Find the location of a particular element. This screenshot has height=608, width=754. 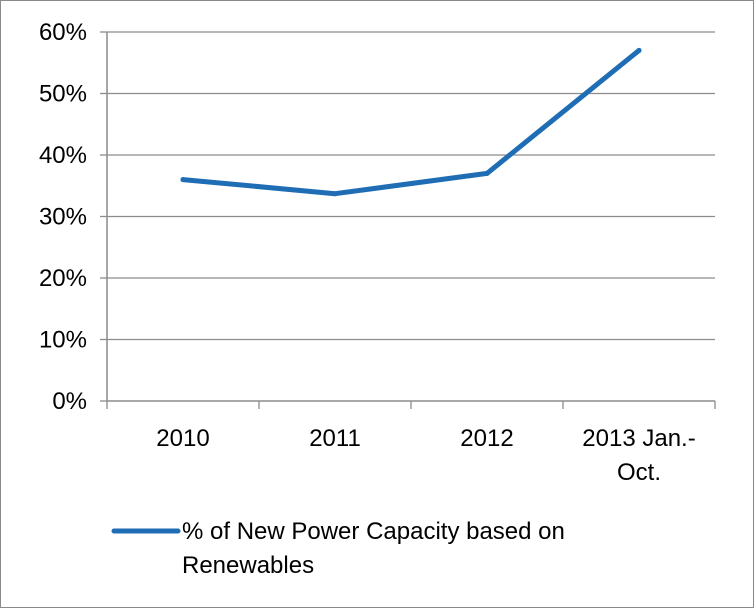

y-tick-label: 40% is located at coordinates (63, 155).